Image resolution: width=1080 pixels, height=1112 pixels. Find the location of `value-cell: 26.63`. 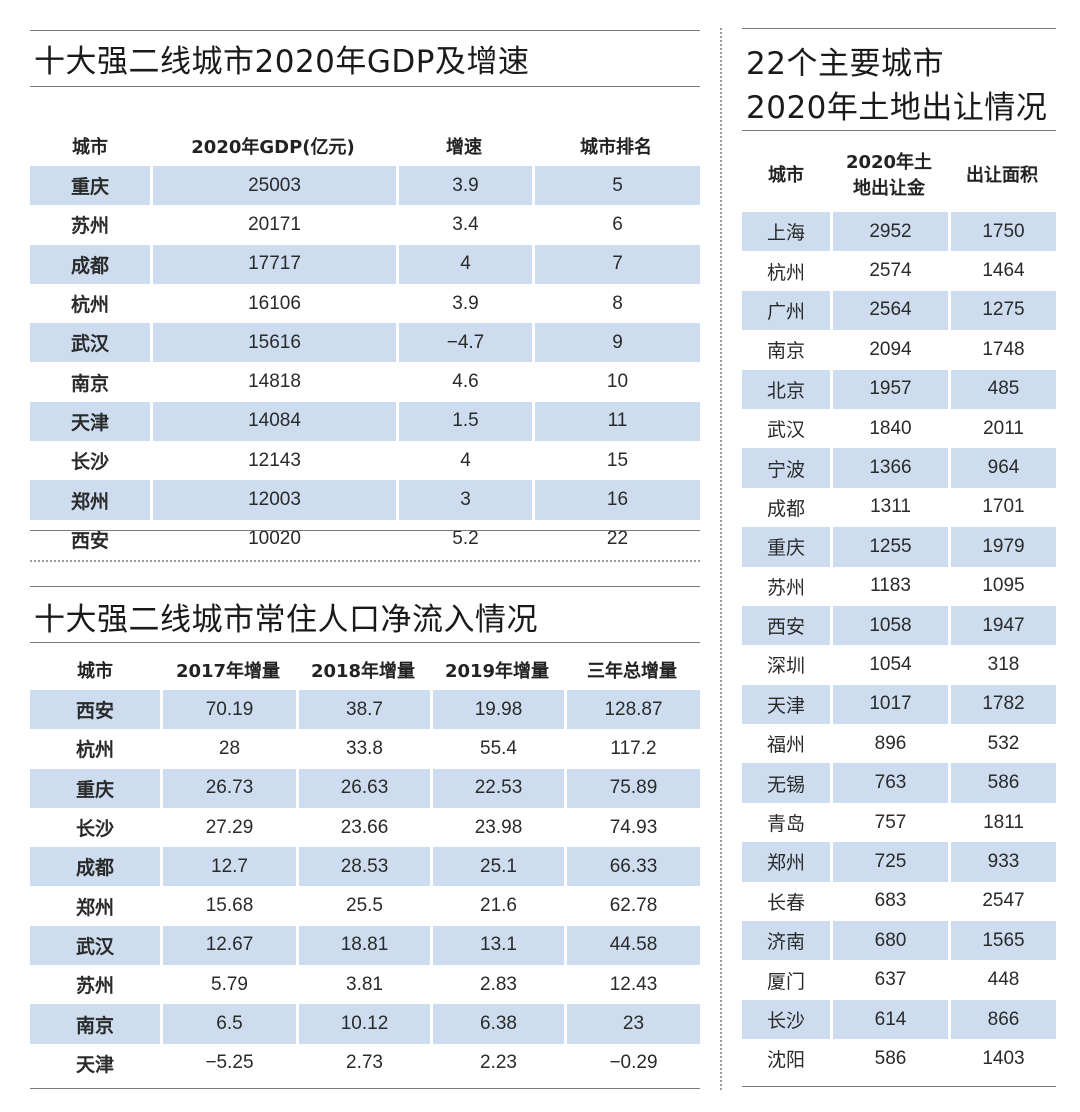

value-cell: 26.63 is located at coordinates (363, 788).